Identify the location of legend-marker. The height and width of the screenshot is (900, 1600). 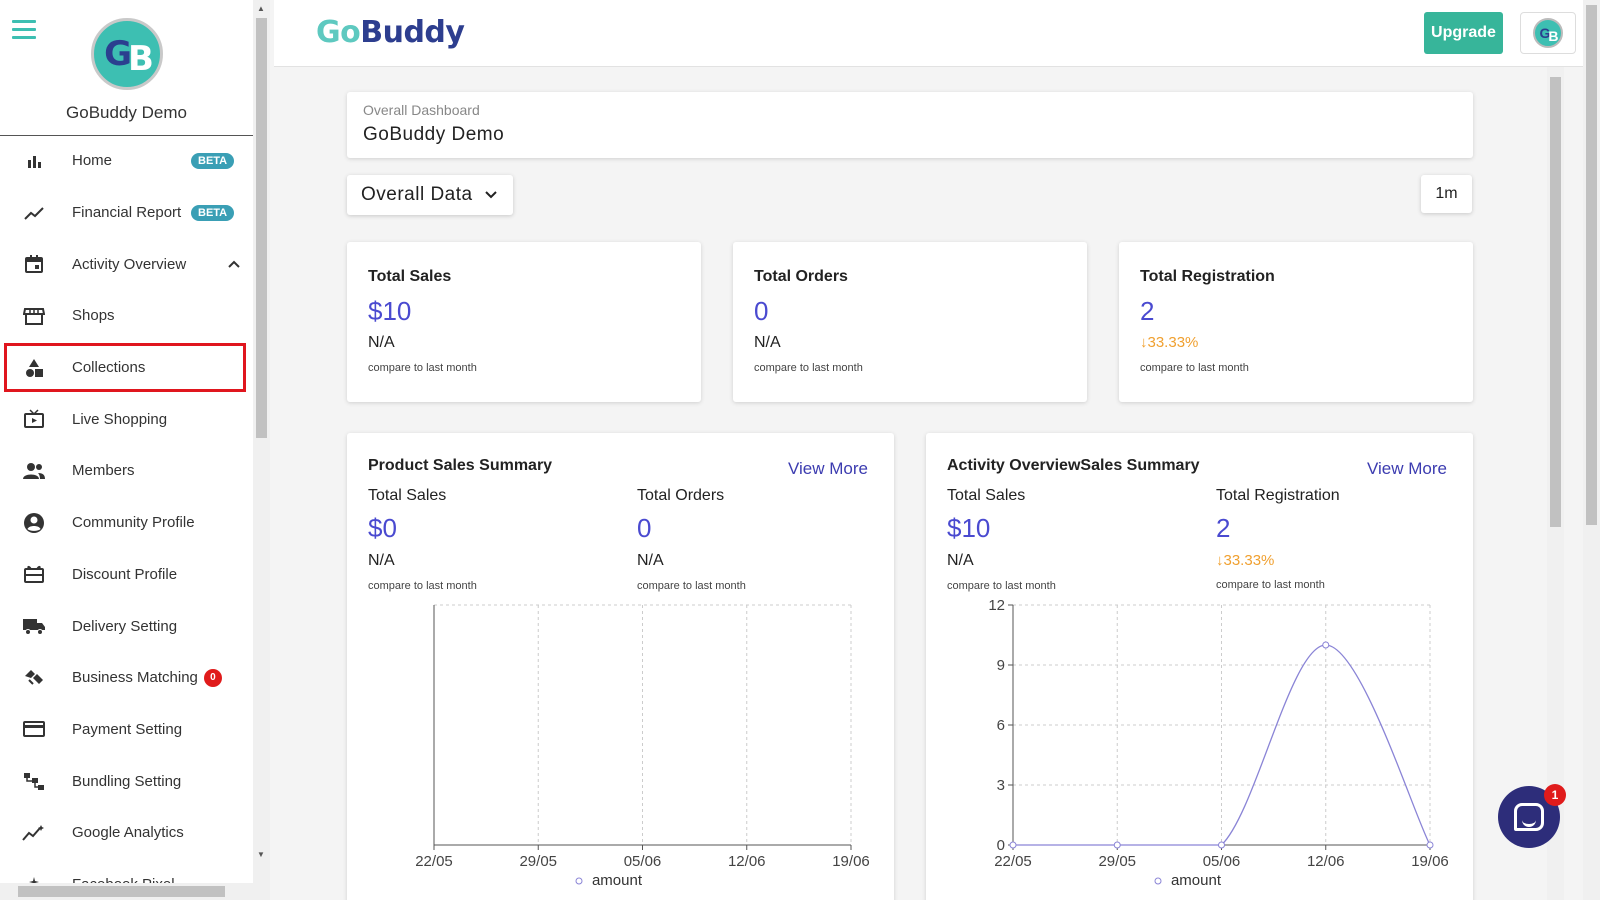
(579, 881).